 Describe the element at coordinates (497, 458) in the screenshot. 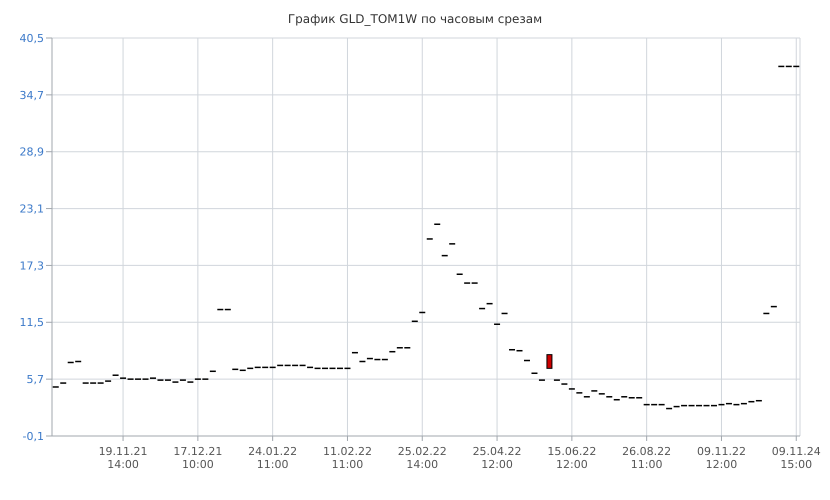

I see `x-tick-label: 25.04.22 12:00` at that location.